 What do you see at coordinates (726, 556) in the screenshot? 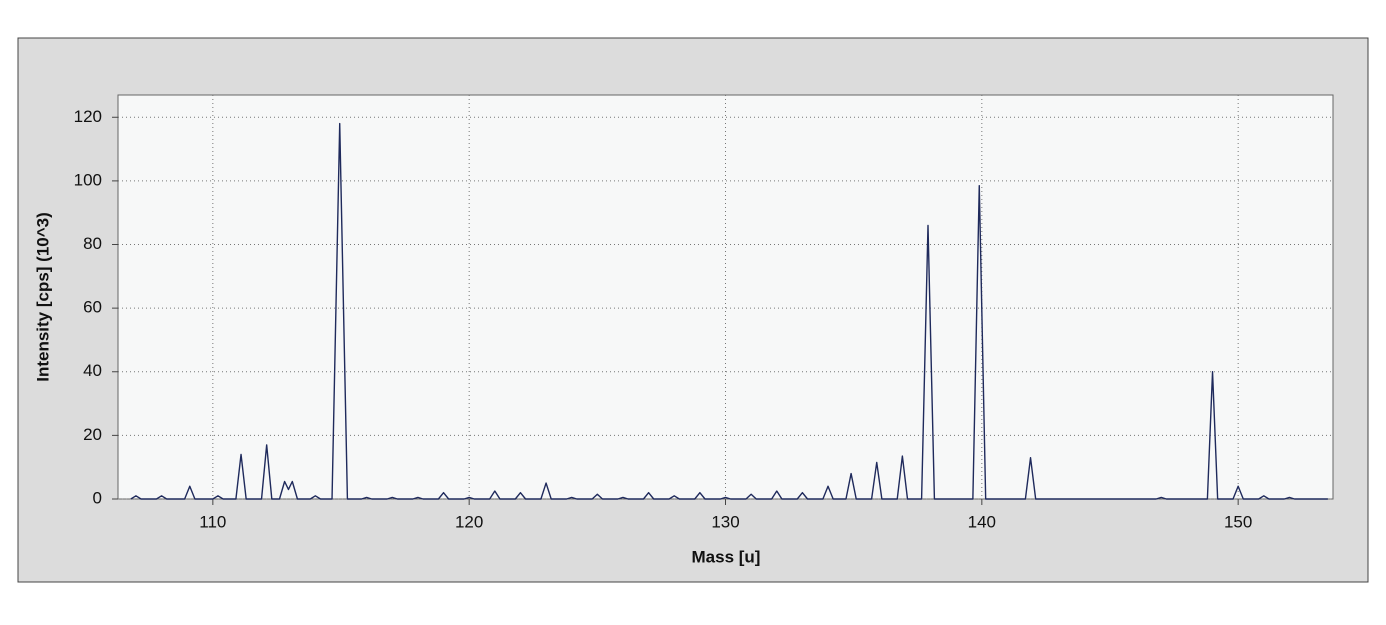
I see `x-axis-label: Mass [u]` at bounding box center [726, 556].